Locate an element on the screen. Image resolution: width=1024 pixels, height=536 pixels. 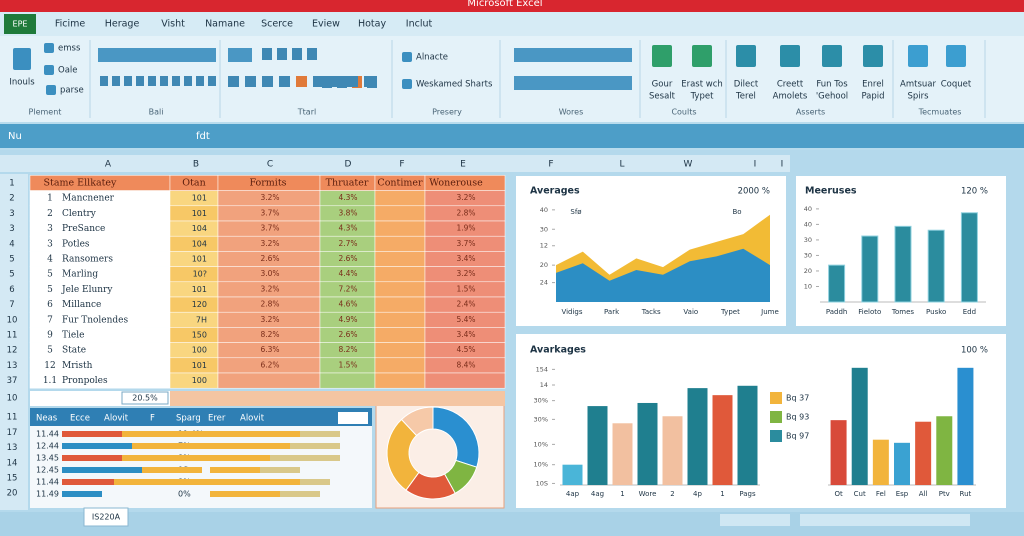
name-box: Nu is located at coordinates (15, 136).